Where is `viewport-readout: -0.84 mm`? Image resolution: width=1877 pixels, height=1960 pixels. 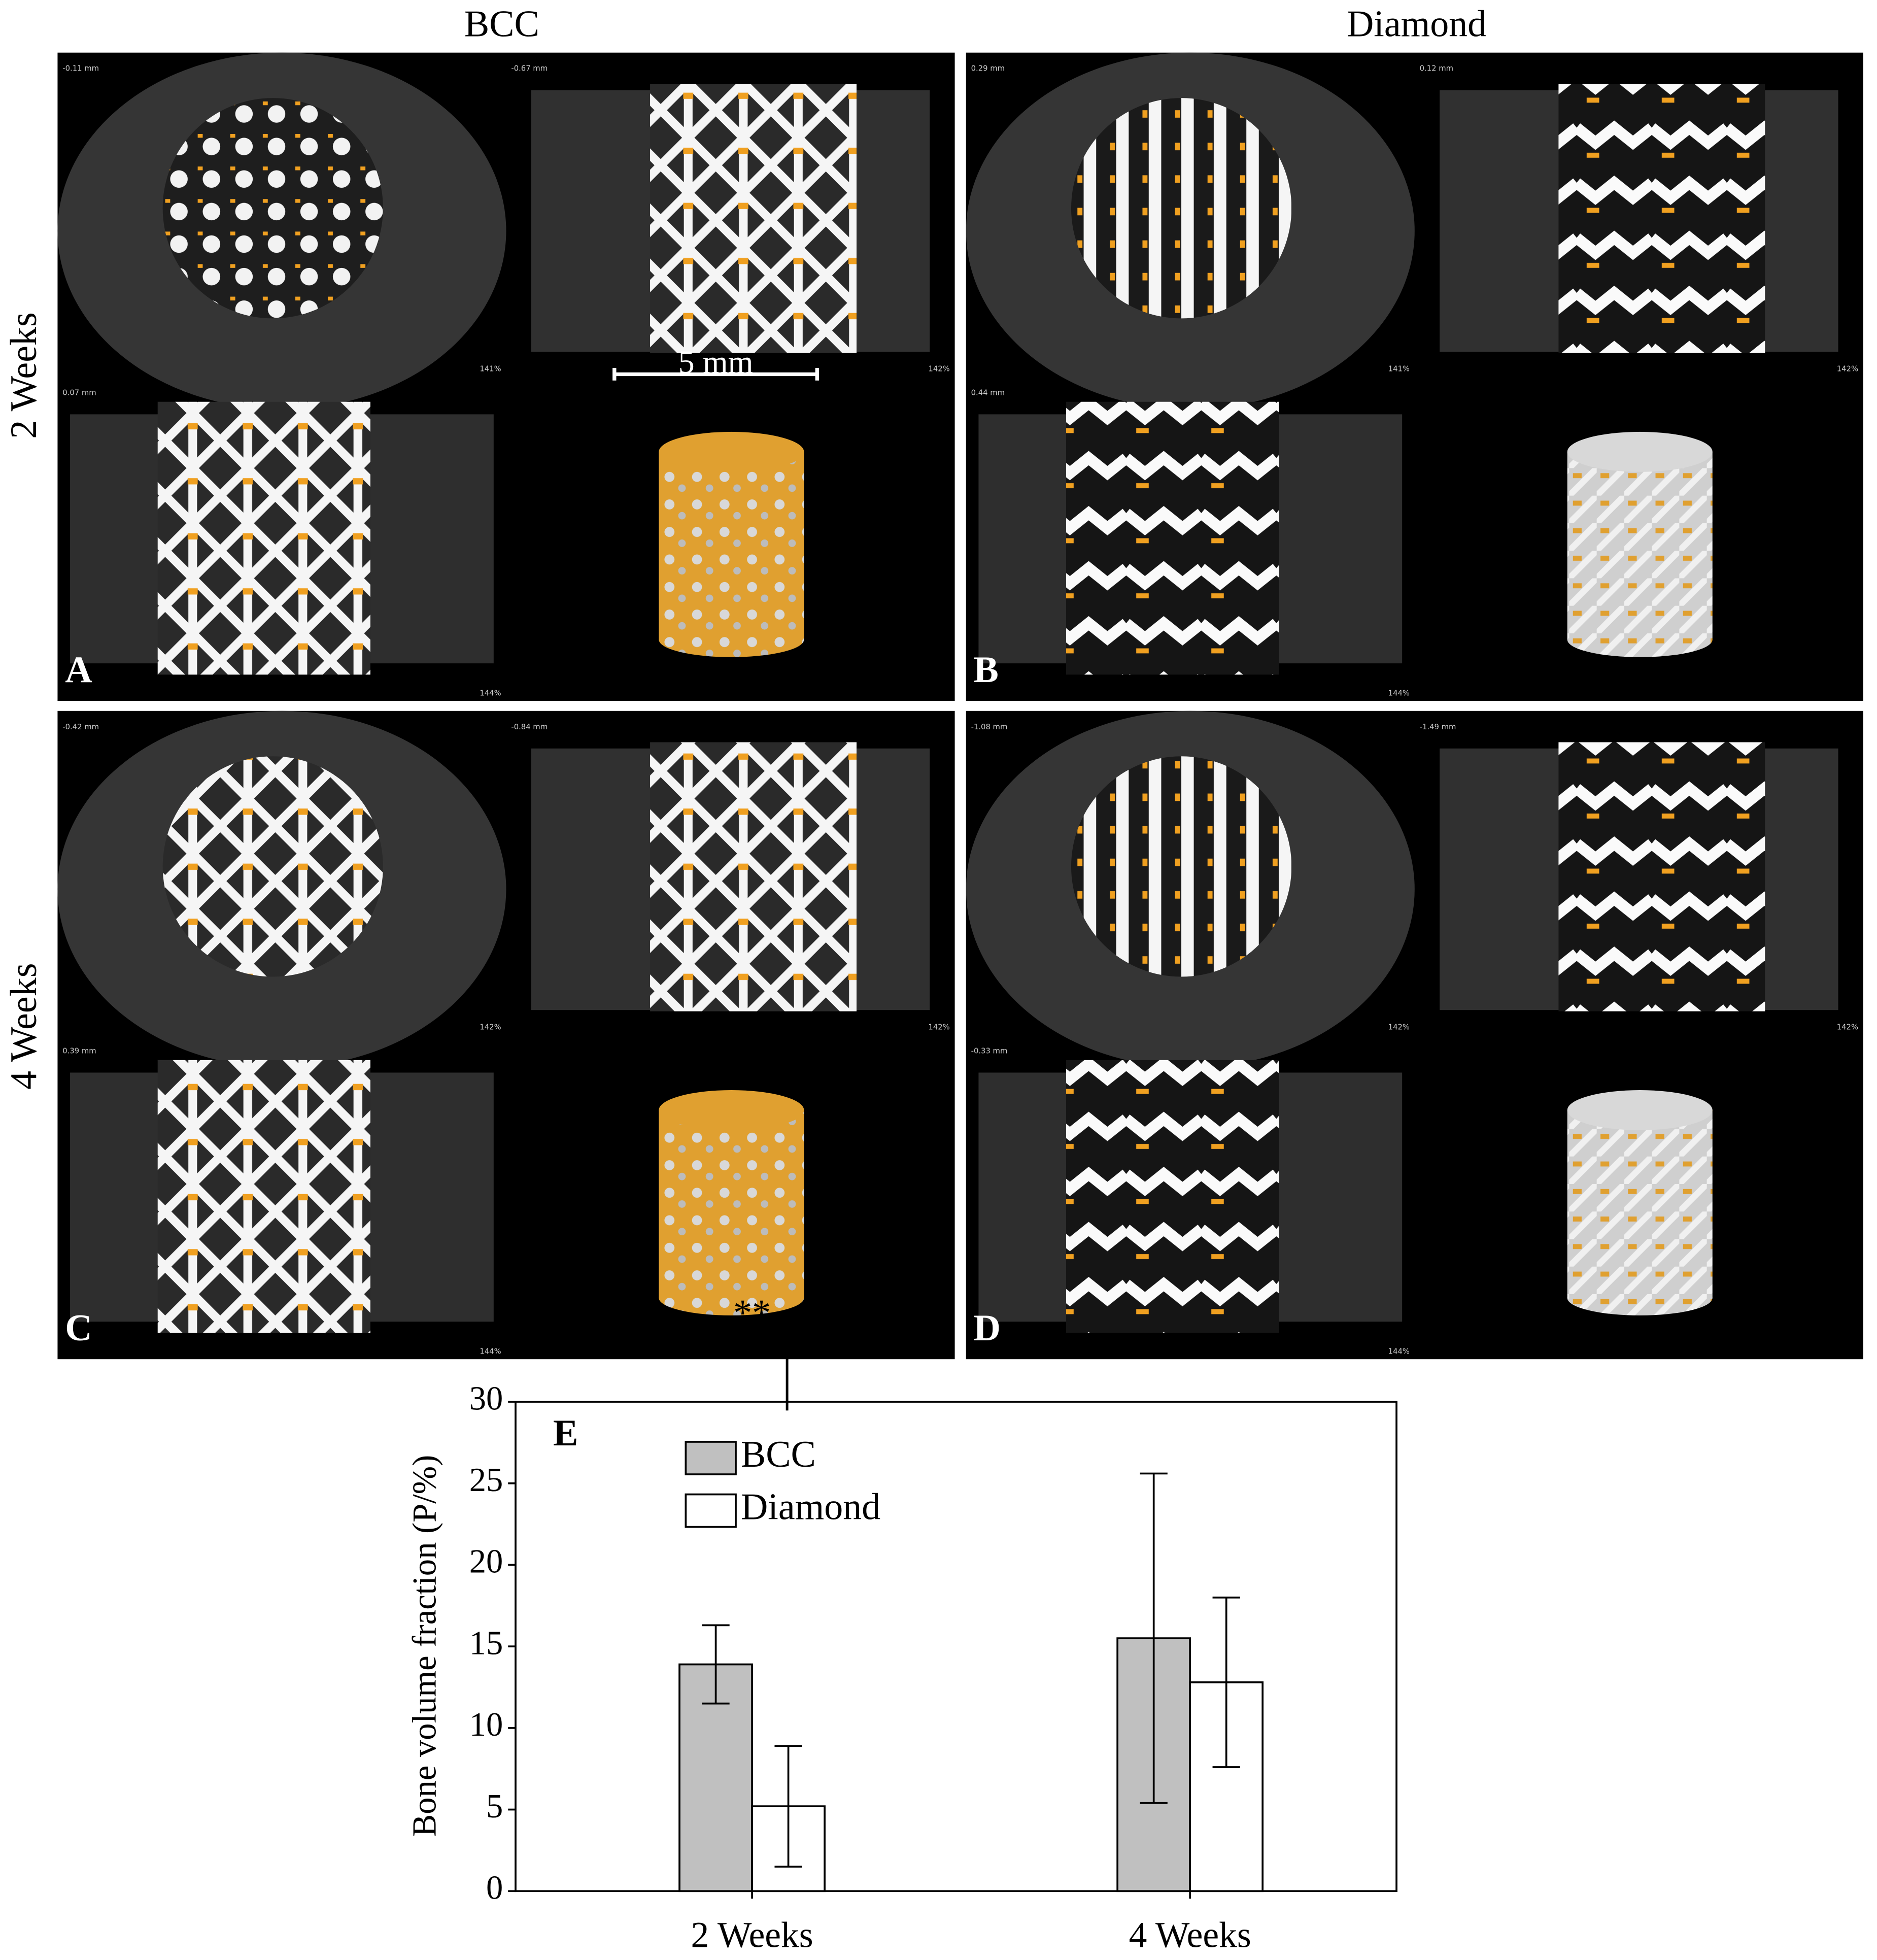
viewport-readout: -0.84 mm is located at coordinates (529, 727).